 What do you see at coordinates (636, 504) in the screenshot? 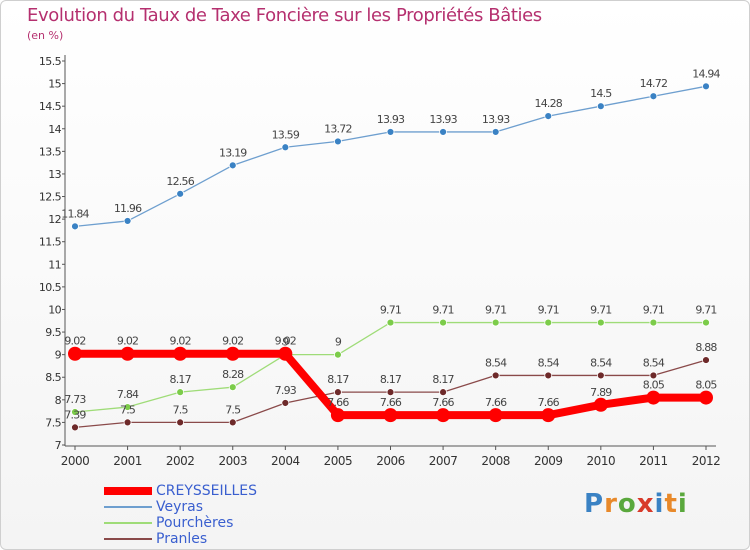
I see `proxiti-logo: Proxiti` at bounding box center [636, 504].